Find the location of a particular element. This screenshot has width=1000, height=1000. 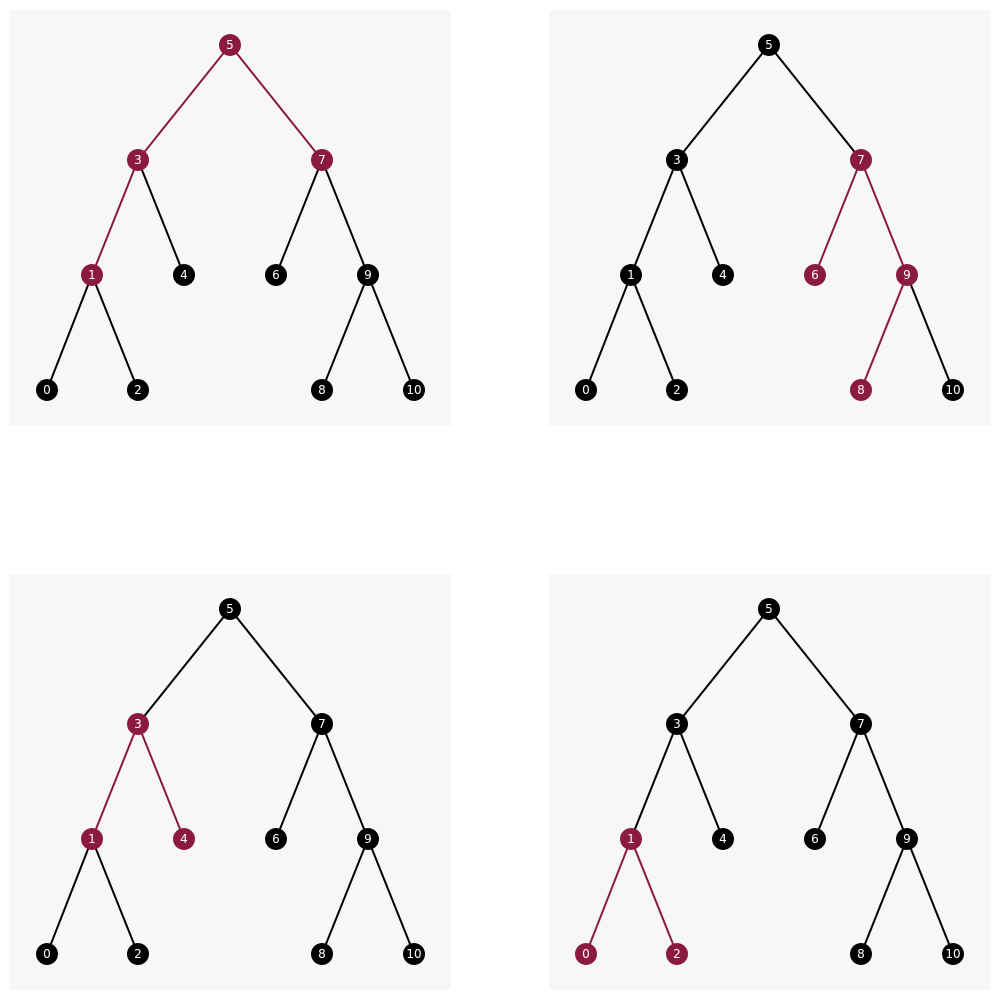

tree-node-9: 9 is located at coordinates (368, 275).